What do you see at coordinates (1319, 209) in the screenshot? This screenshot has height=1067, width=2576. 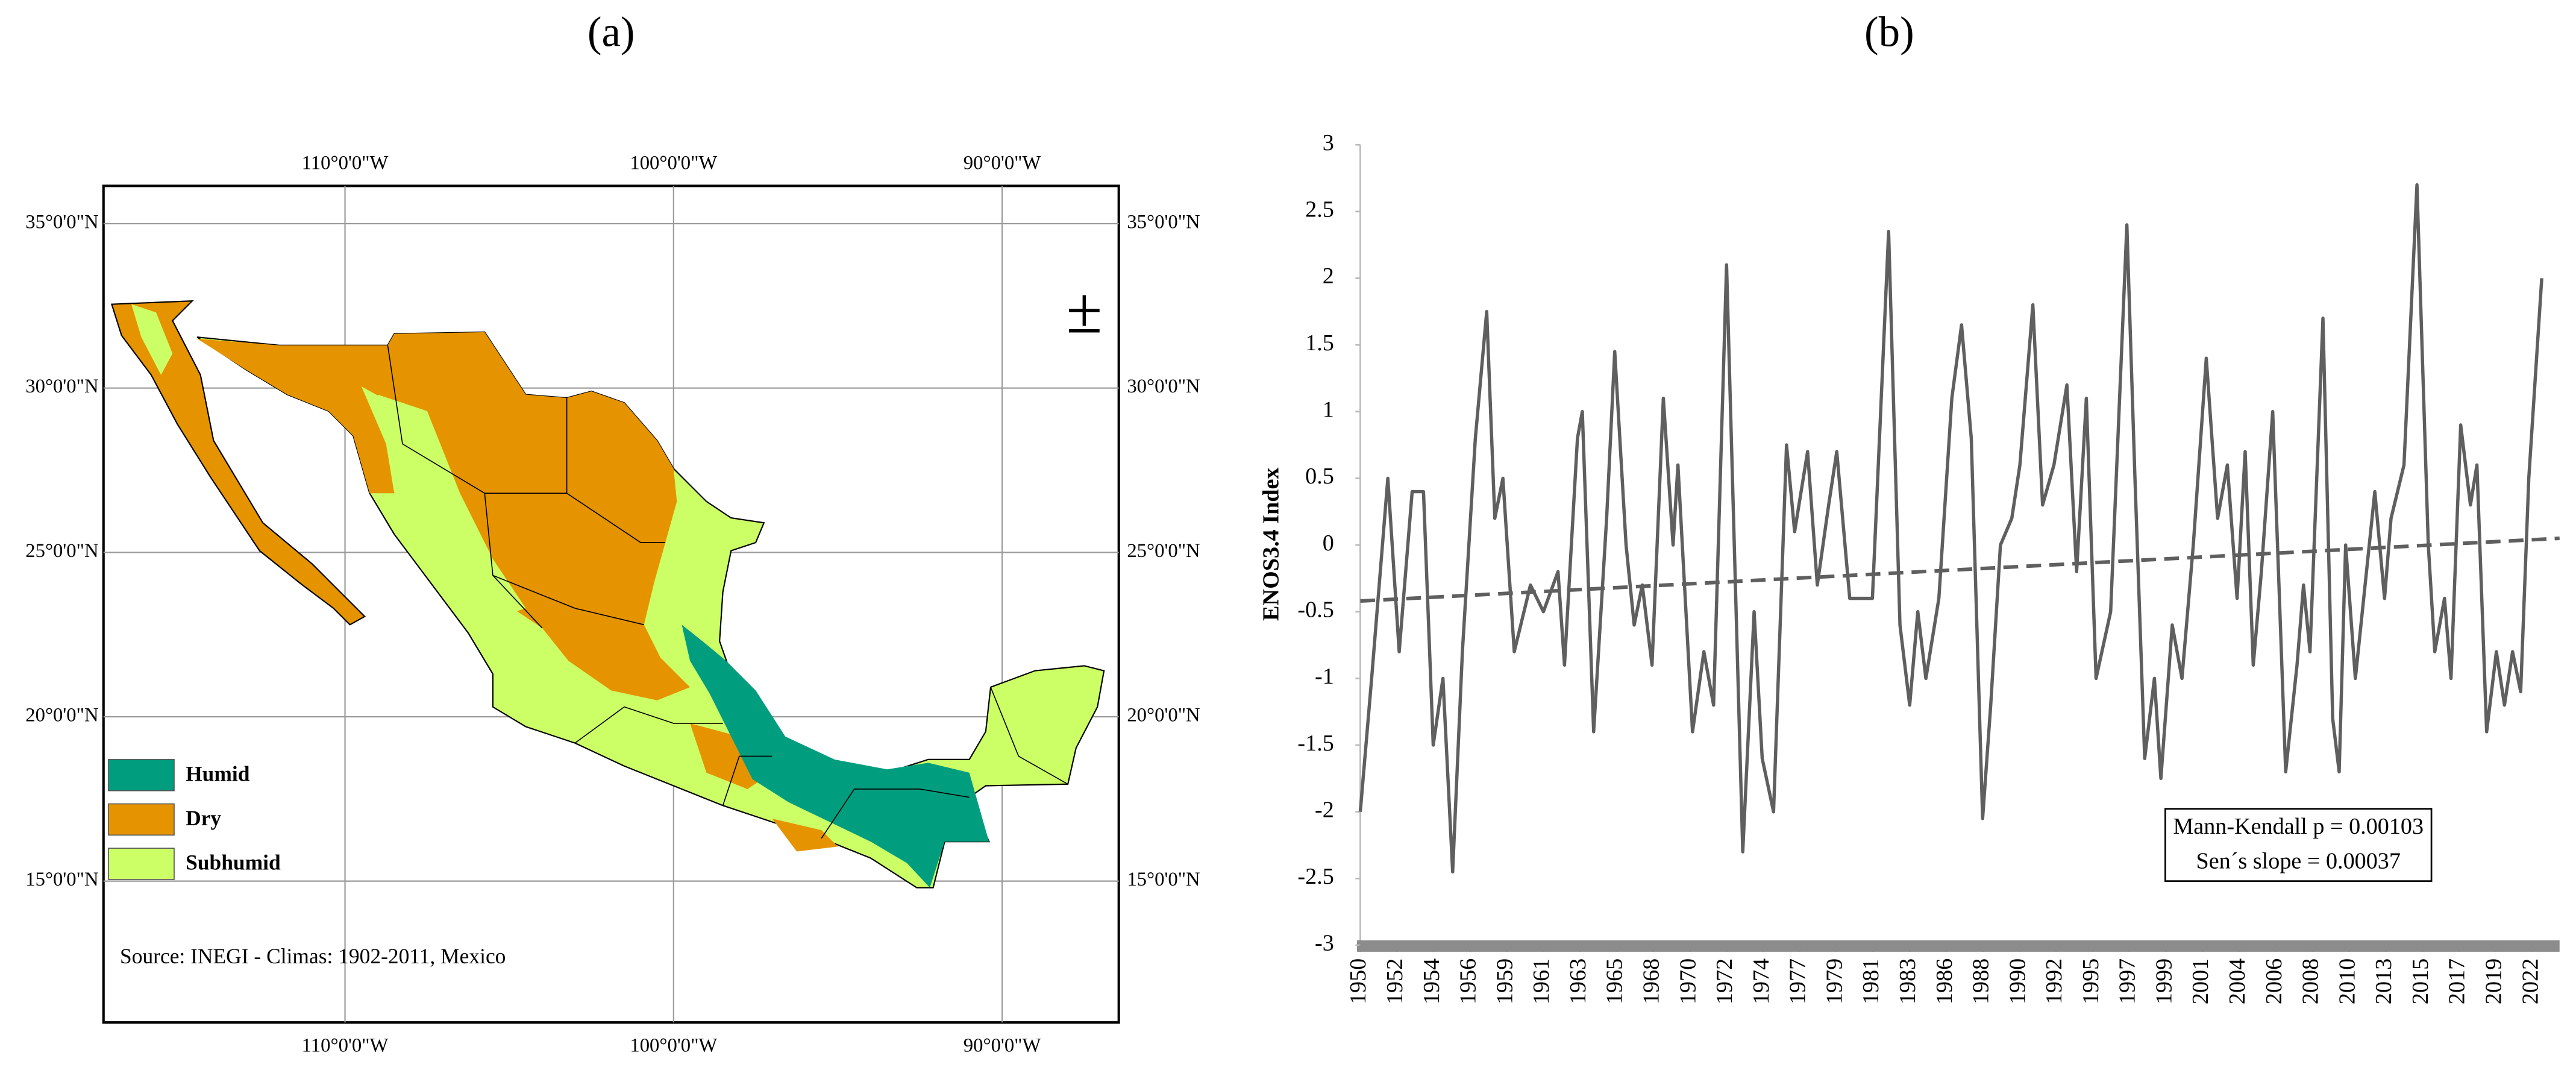 I see `y-tick-label: 2.5` at bounding box center [1319, 209].